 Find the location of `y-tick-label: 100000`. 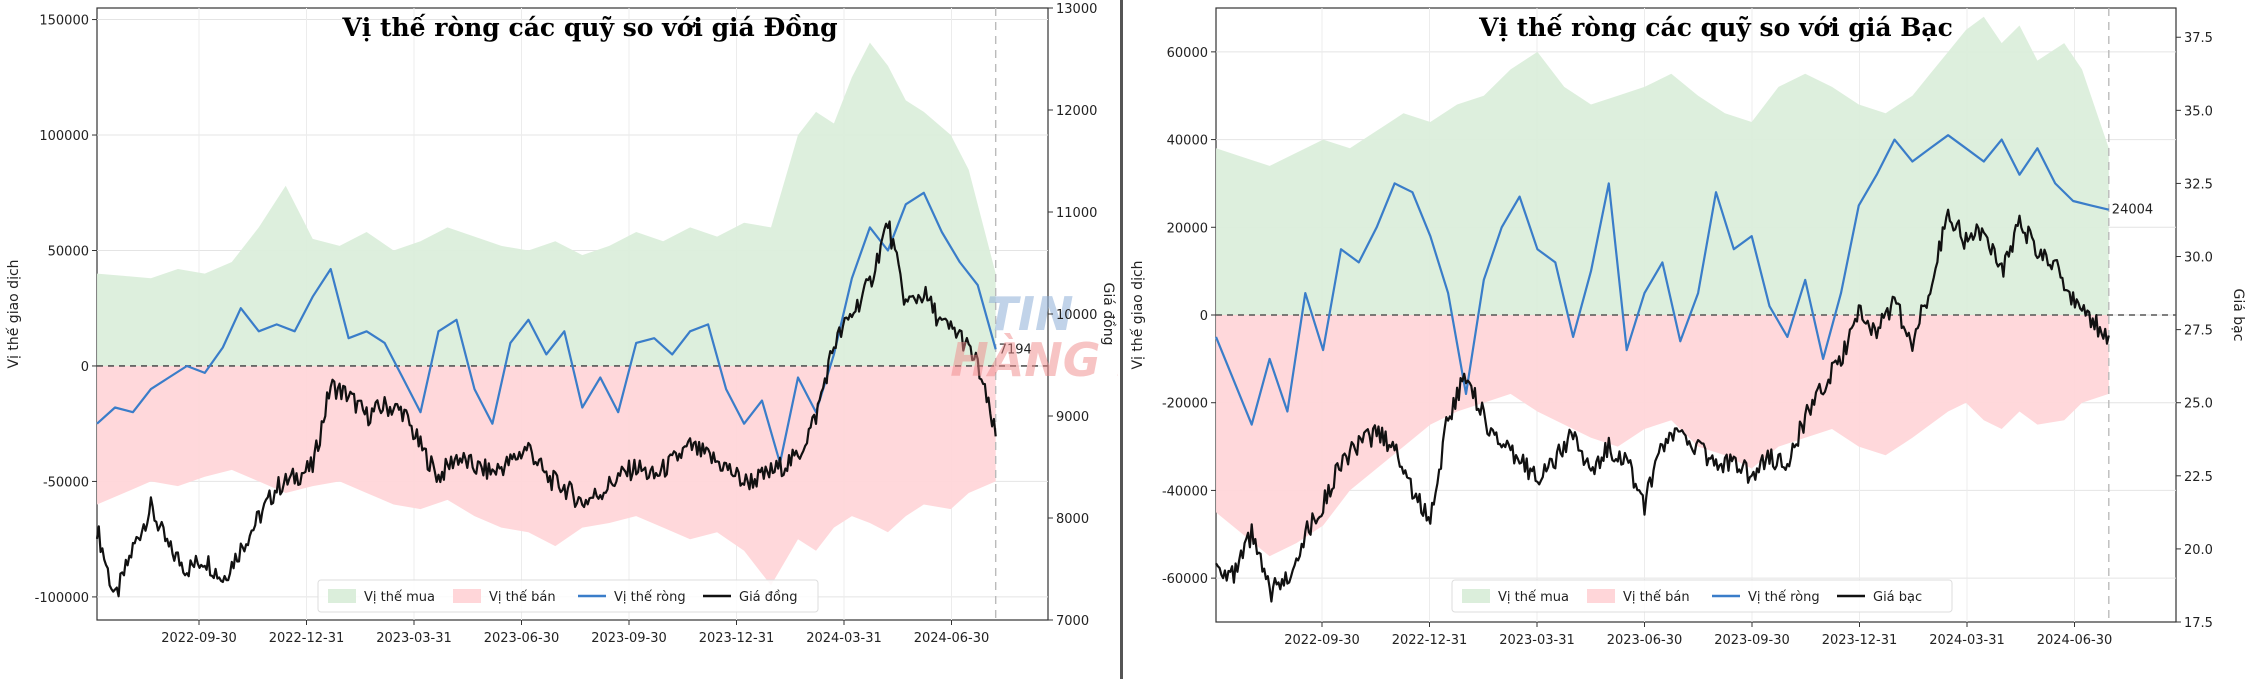

y-tick-label: 100000 is located at coordinates (64, 136).